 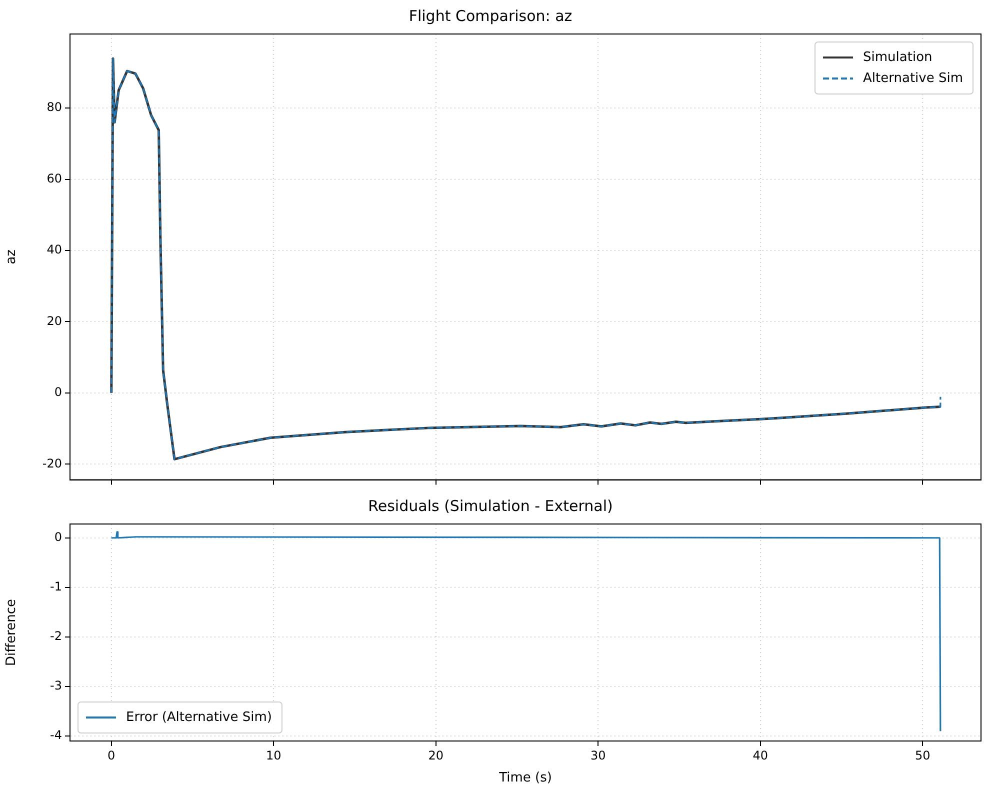 I want to click on y-axis-title: Difference, so click(x=12, y=632).